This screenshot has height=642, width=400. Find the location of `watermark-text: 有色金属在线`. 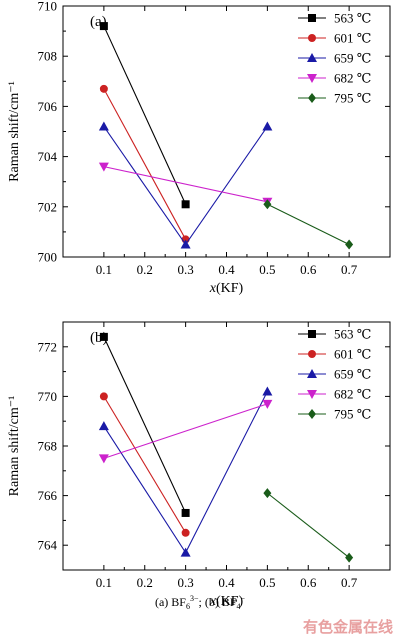

watermark-text: 有色金属在线 is located at coordinates (348, 627).